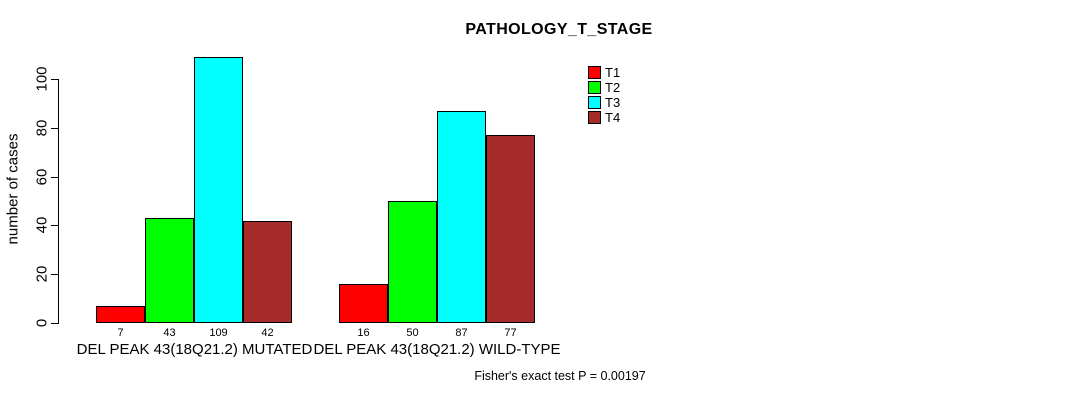 The width and height of the screenshot is (1090, 400). What do you see at coordinates (510, 333) in the screenshot?
I see `bar-value-label: 77` at bounding box center [510, 333].